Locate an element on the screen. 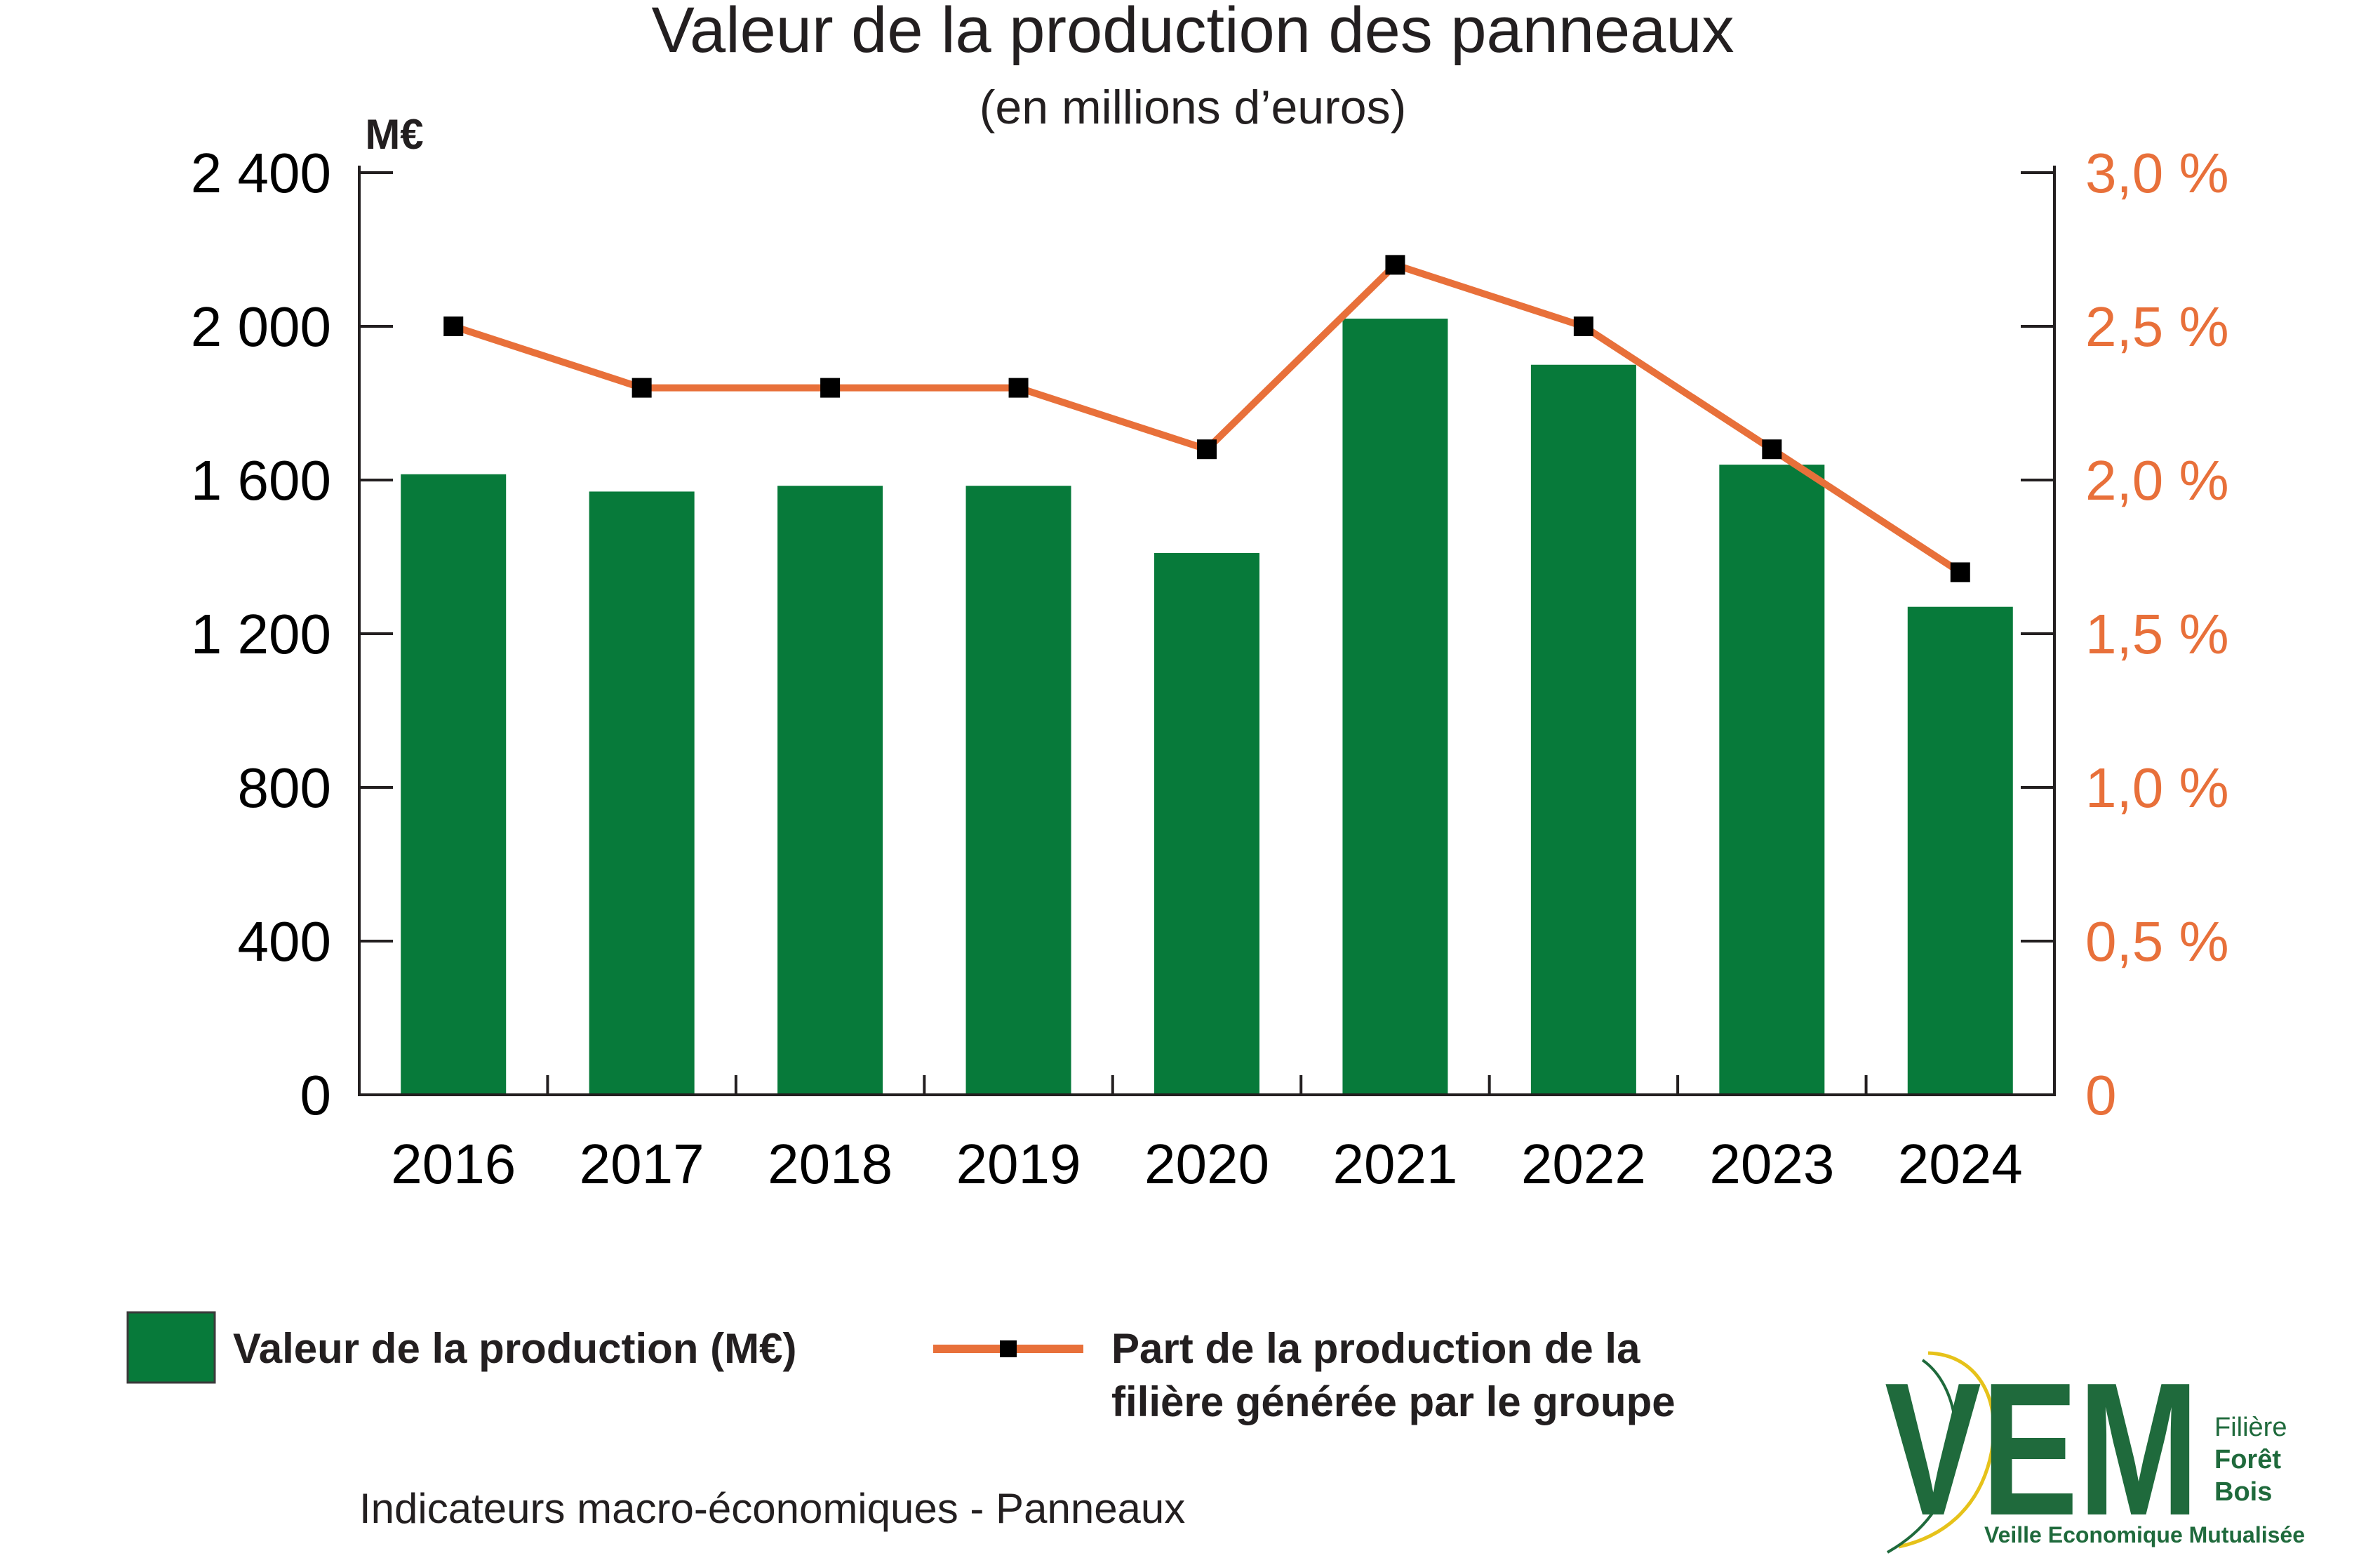  left-tick-label: 800 is located at coordinates (284, 788).